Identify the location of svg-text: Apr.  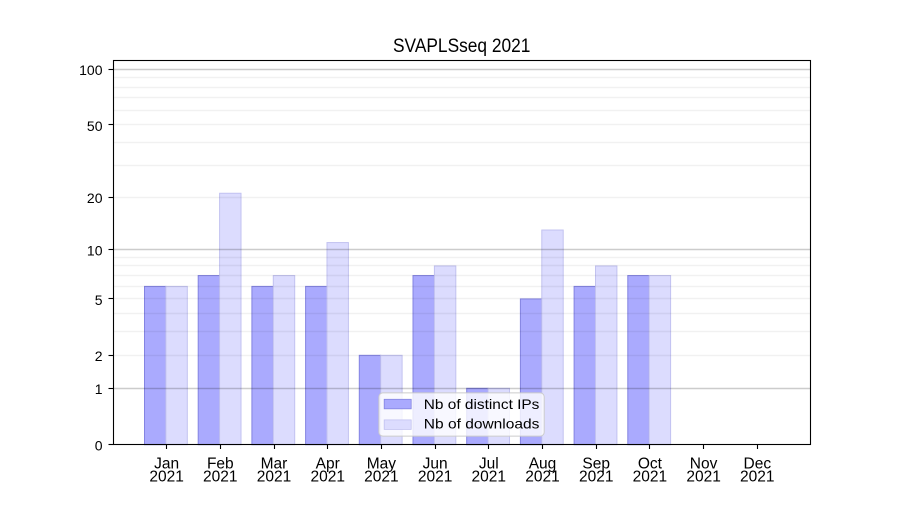
(328, 463).